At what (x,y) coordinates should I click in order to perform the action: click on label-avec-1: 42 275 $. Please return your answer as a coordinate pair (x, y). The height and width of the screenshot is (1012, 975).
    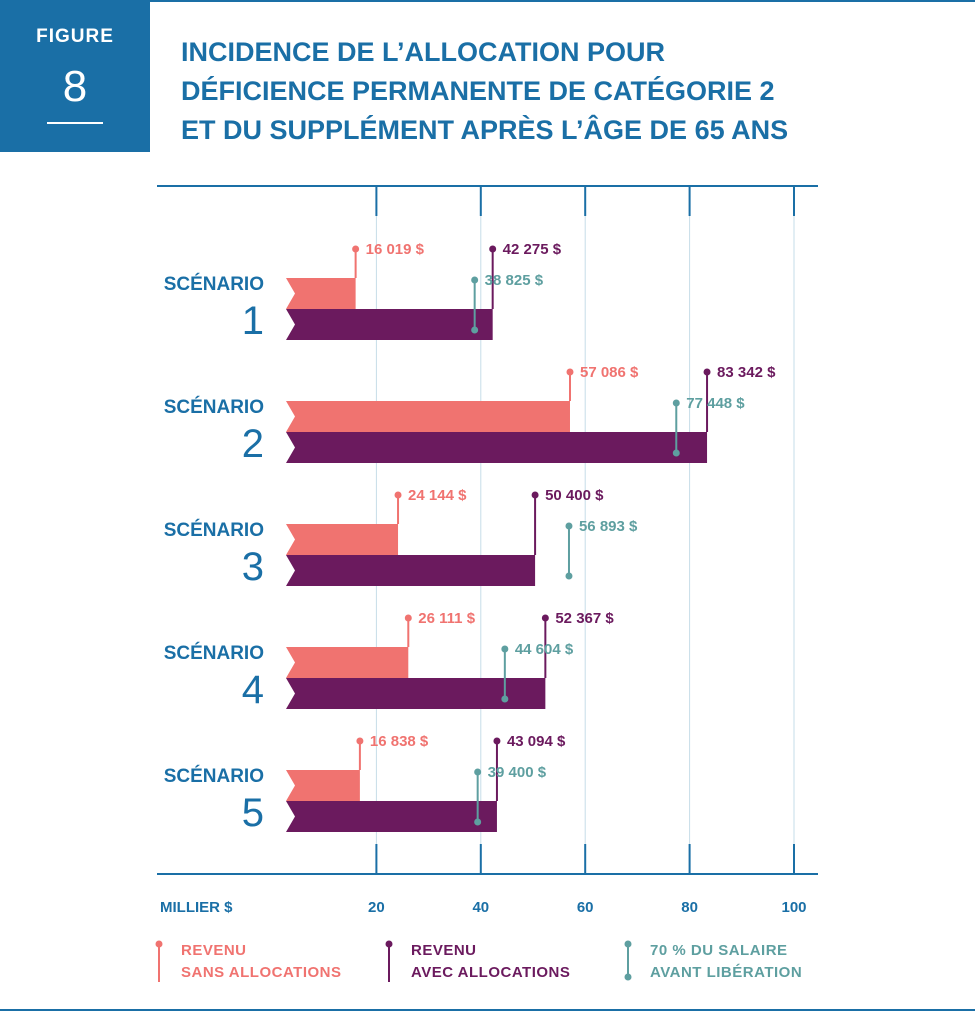
    Looking at the image, I should click on (532, 249).